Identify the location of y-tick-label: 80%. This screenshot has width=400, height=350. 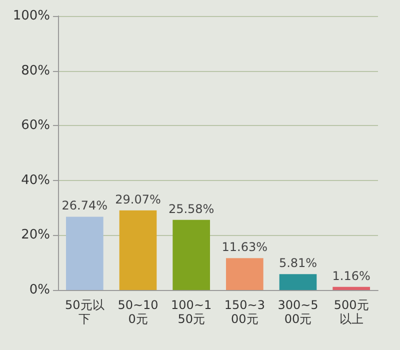
(35, 70).